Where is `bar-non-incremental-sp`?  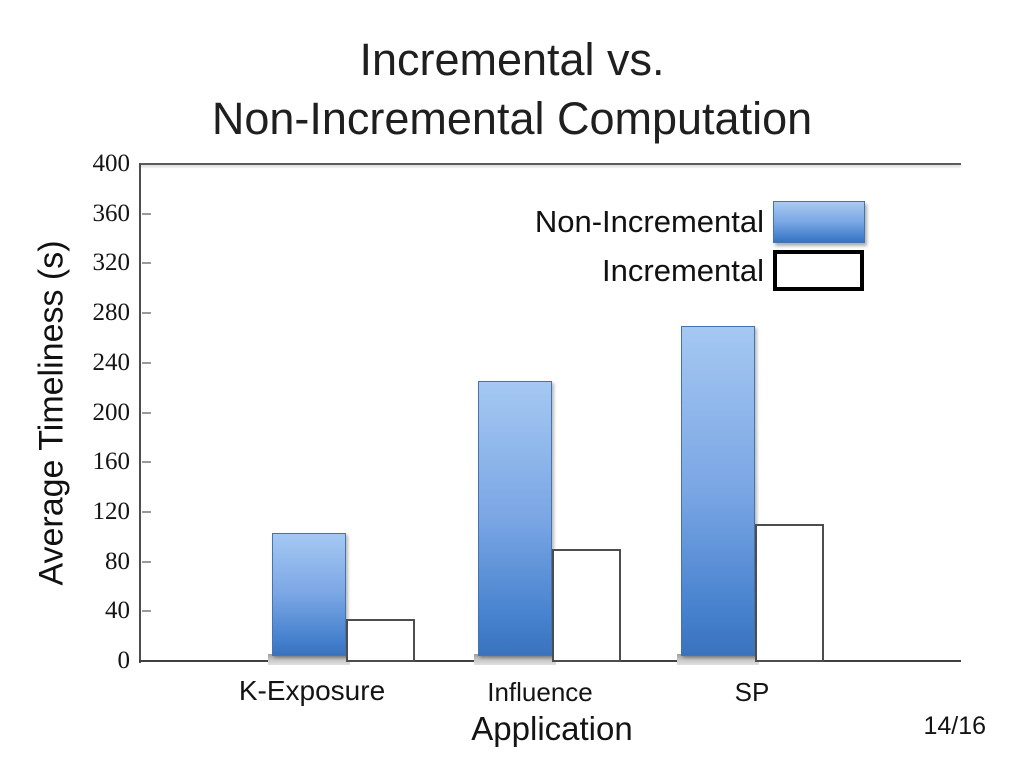
bar-non-incremental-sp is located at coordinates (718, 490).